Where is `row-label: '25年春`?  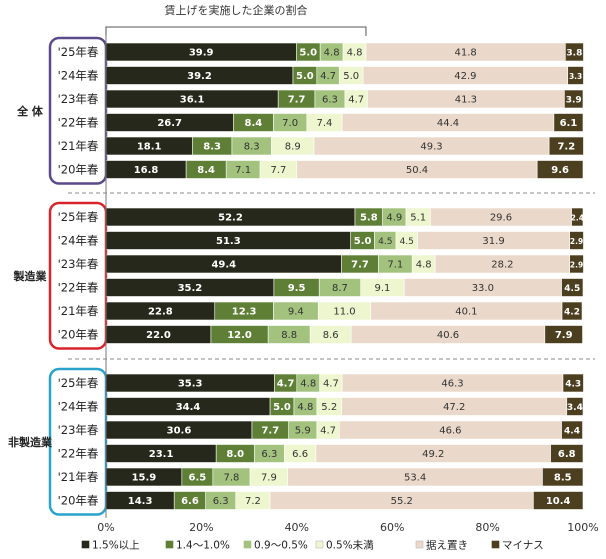 row-label: '25年春 is located at coordinates (78, 217).